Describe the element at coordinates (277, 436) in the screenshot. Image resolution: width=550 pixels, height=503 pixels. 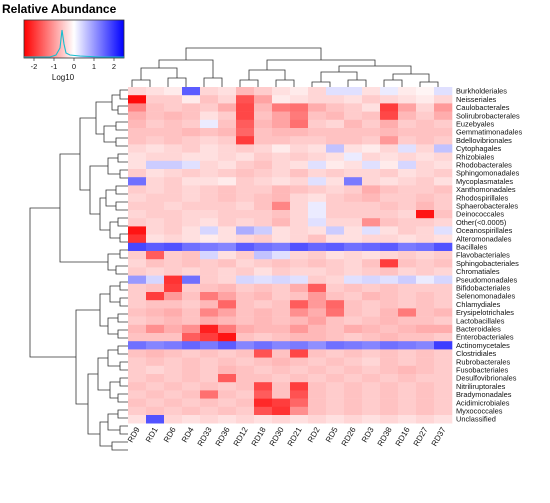
I see `column-label: RD30` at that location.